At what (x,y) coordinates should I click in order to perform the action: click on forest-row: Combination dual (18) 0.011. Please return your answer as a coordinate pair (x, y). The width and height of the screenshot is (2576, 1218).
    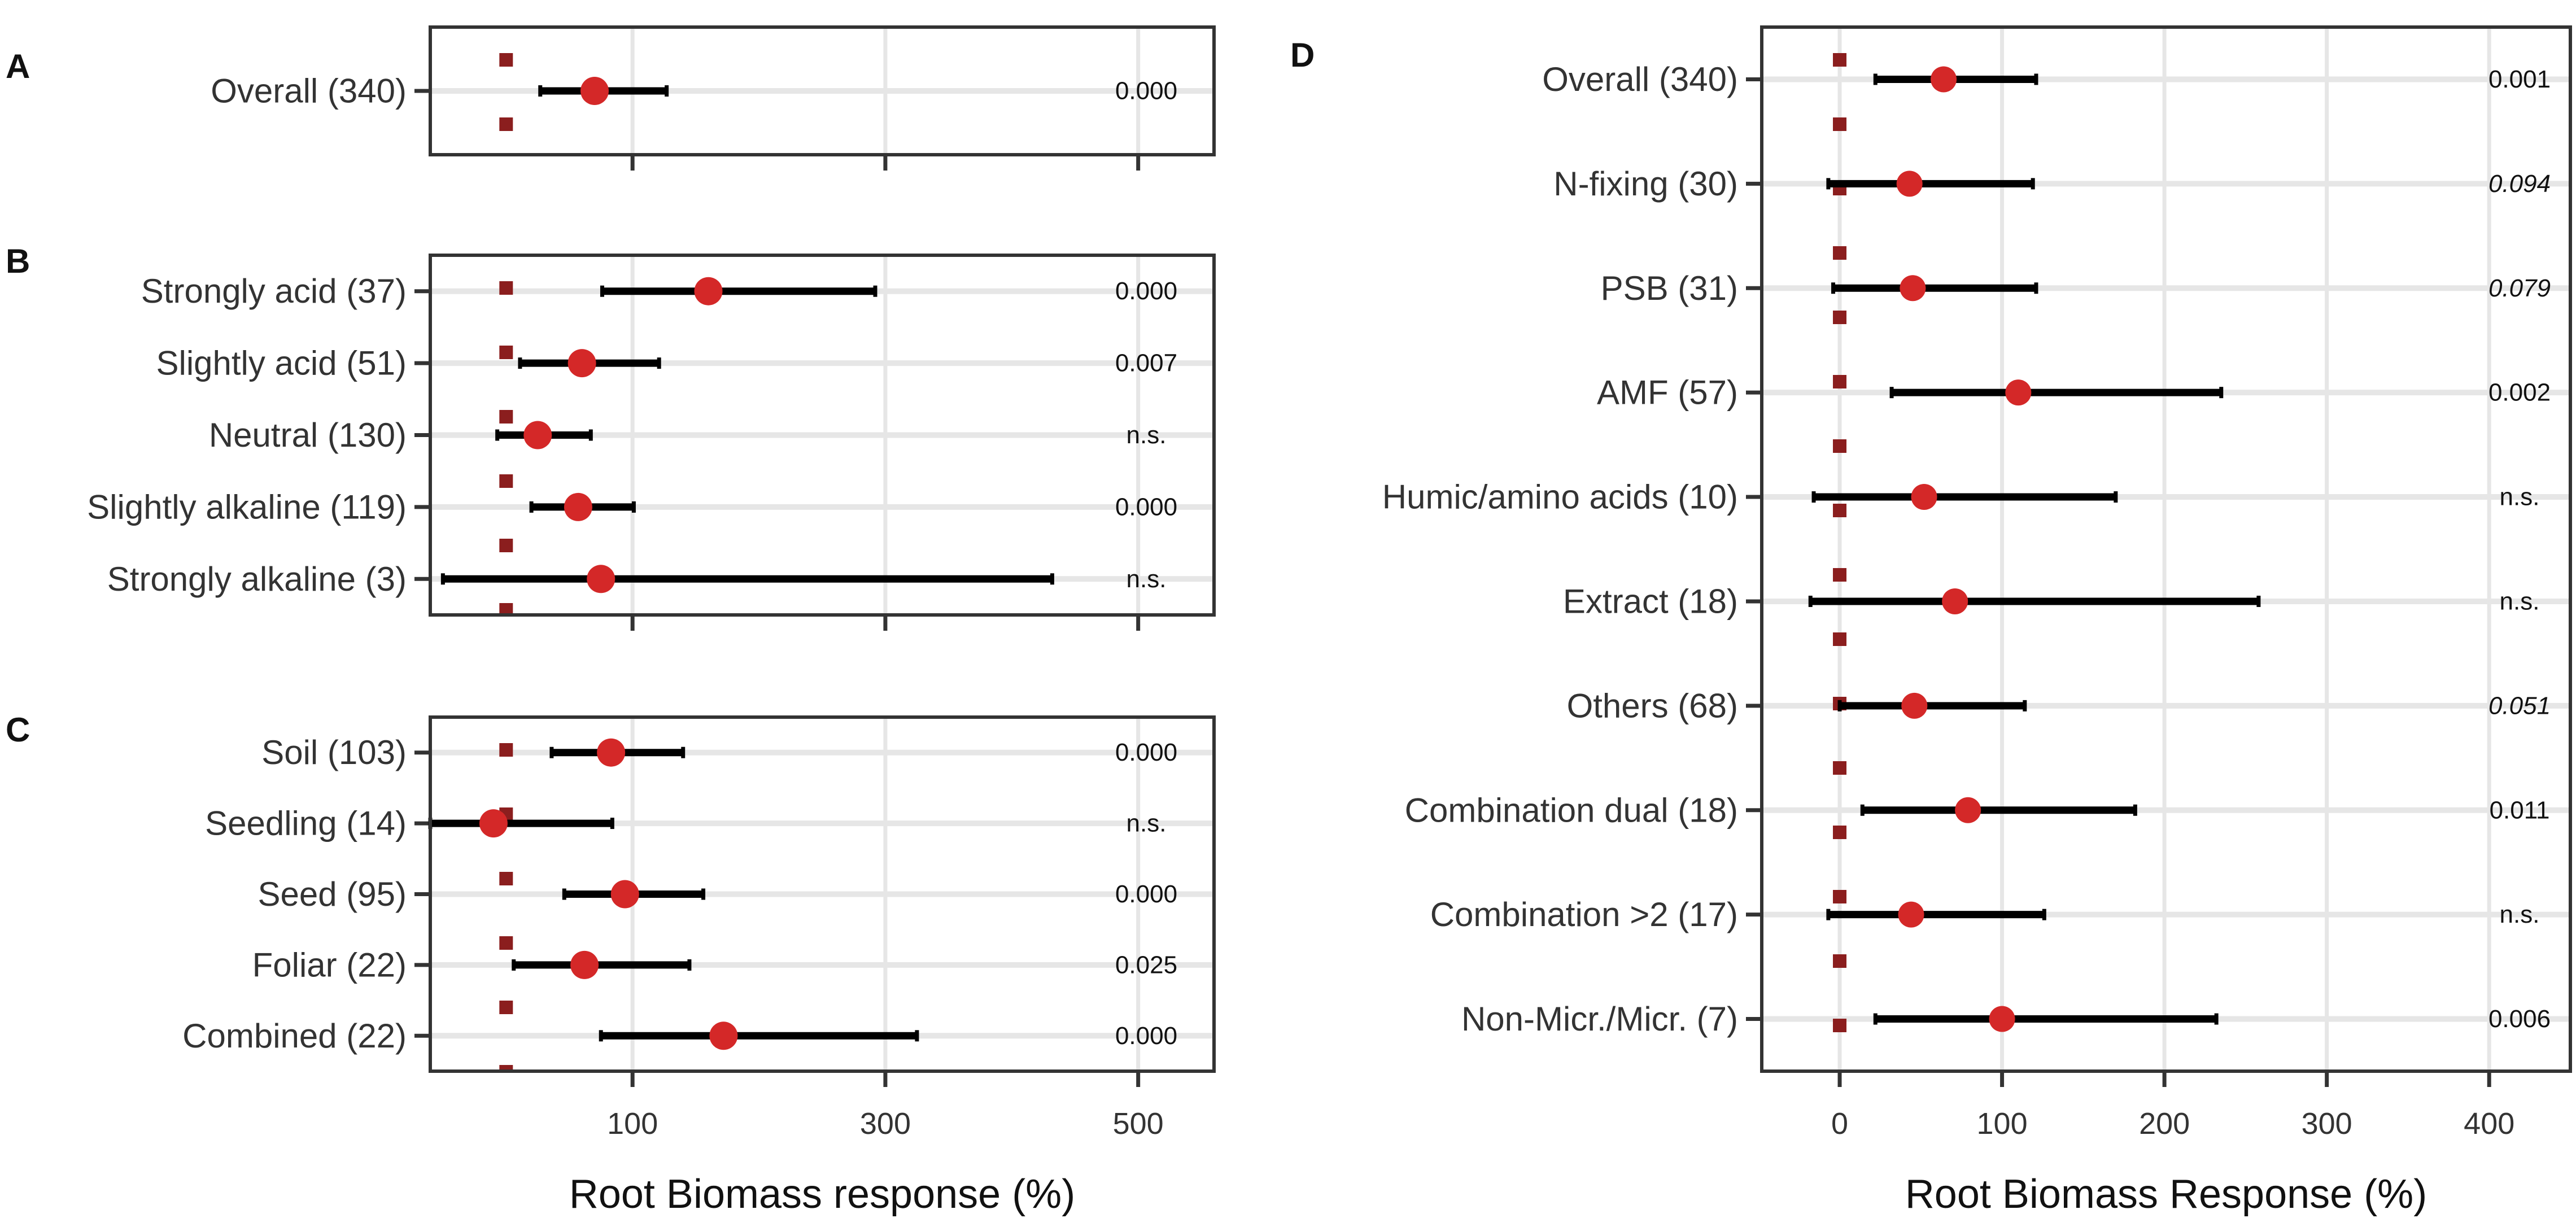
    Looking at the image, I should click on (1978, 810).